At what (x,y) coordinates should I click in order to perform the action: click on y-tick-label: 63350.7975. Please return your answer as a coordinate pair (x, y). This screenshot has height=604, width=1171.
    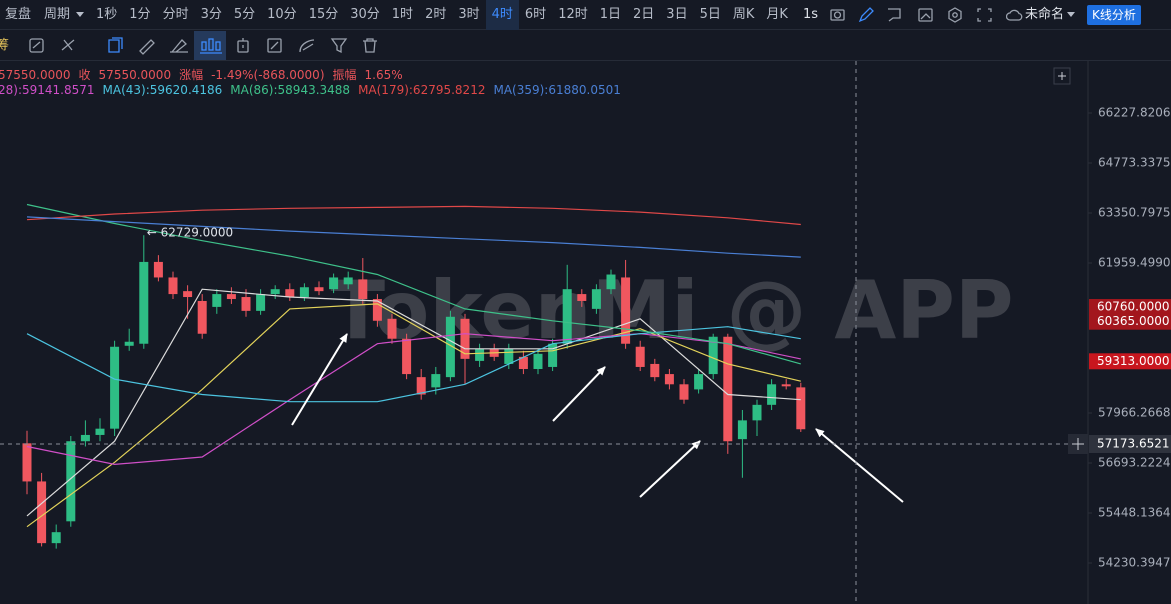
    Looking at the image, I should click on (1134, 212).